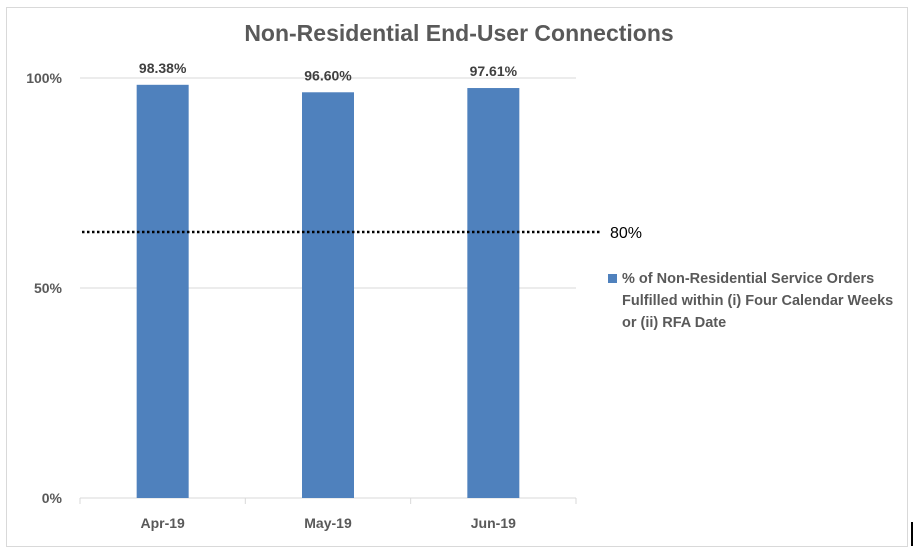 The width and height of the screenshot is (918, 559). Describe the element at coordinates (48, 288) in the screenshot. I see `y-tick-label: 50%` at that location.